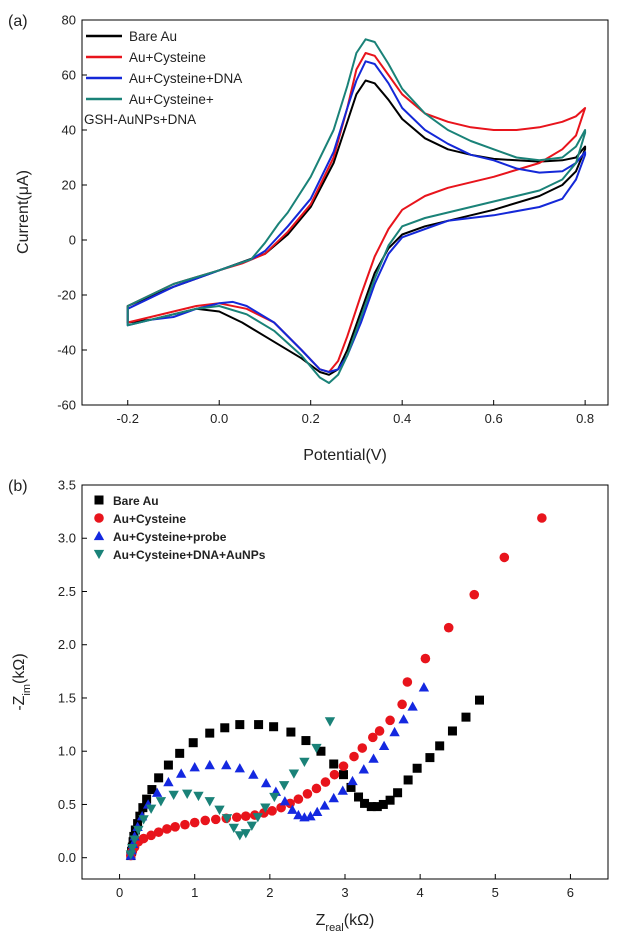 The height and width of the screenshot is (938, 629). What do you see at coordinates (99, 554) in the screenshot?
I see `legend-marker-au-cysteine-dna-aunps` at bounding box center [99, 554].